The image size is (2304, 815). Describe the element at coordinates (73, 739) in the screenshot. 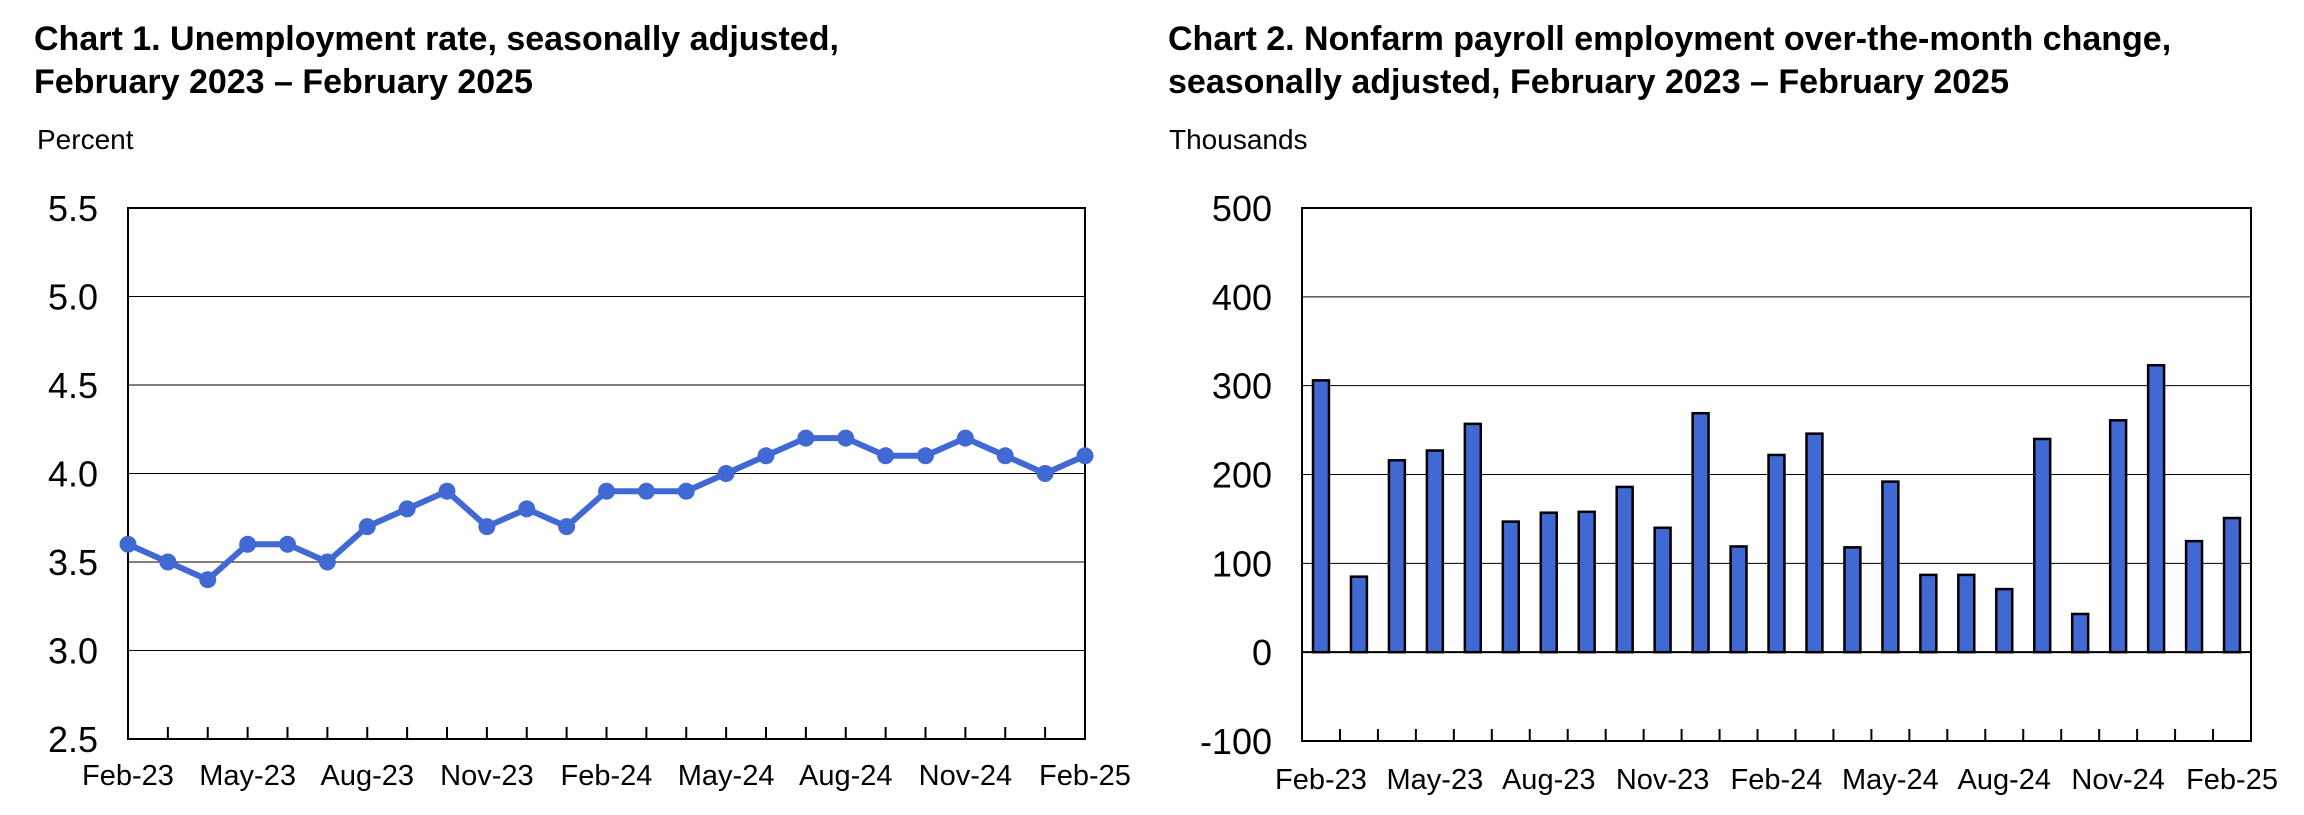

I see `chart-1-y-tick-label: 2.5` at that location.